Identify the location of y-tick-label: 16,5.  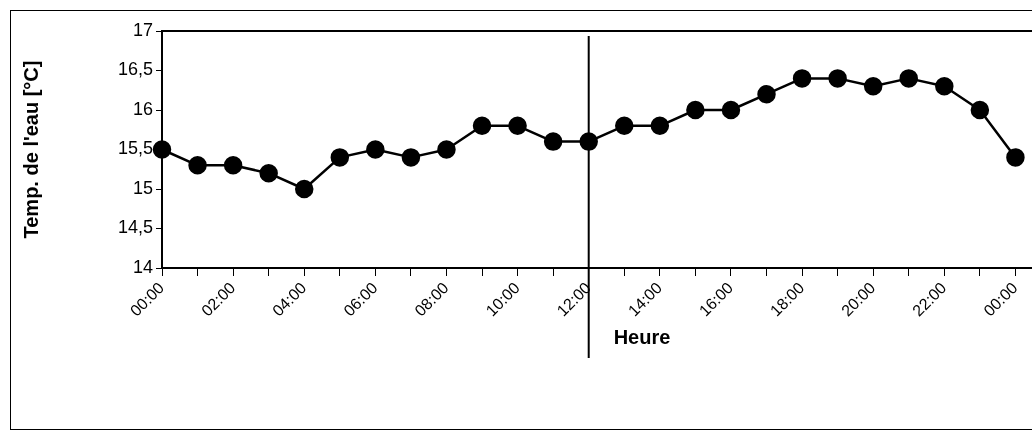
(135, 69).